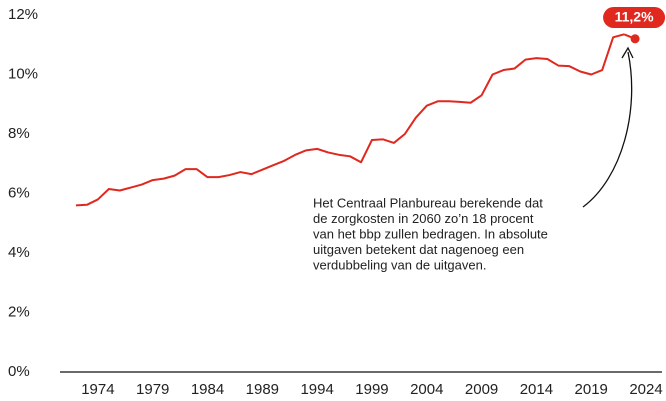 This screenshot has width=666, height=401. What do you see at coordinates (627, 52) in the screenshot?
I see `arrow-head` at bounding box center [627, 52].